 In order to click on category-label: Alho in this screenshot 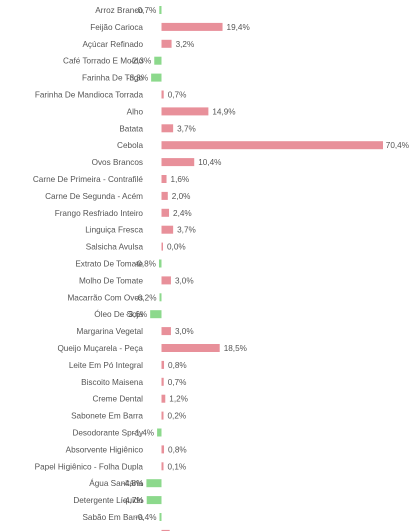, I will do `click(135, 111)`.